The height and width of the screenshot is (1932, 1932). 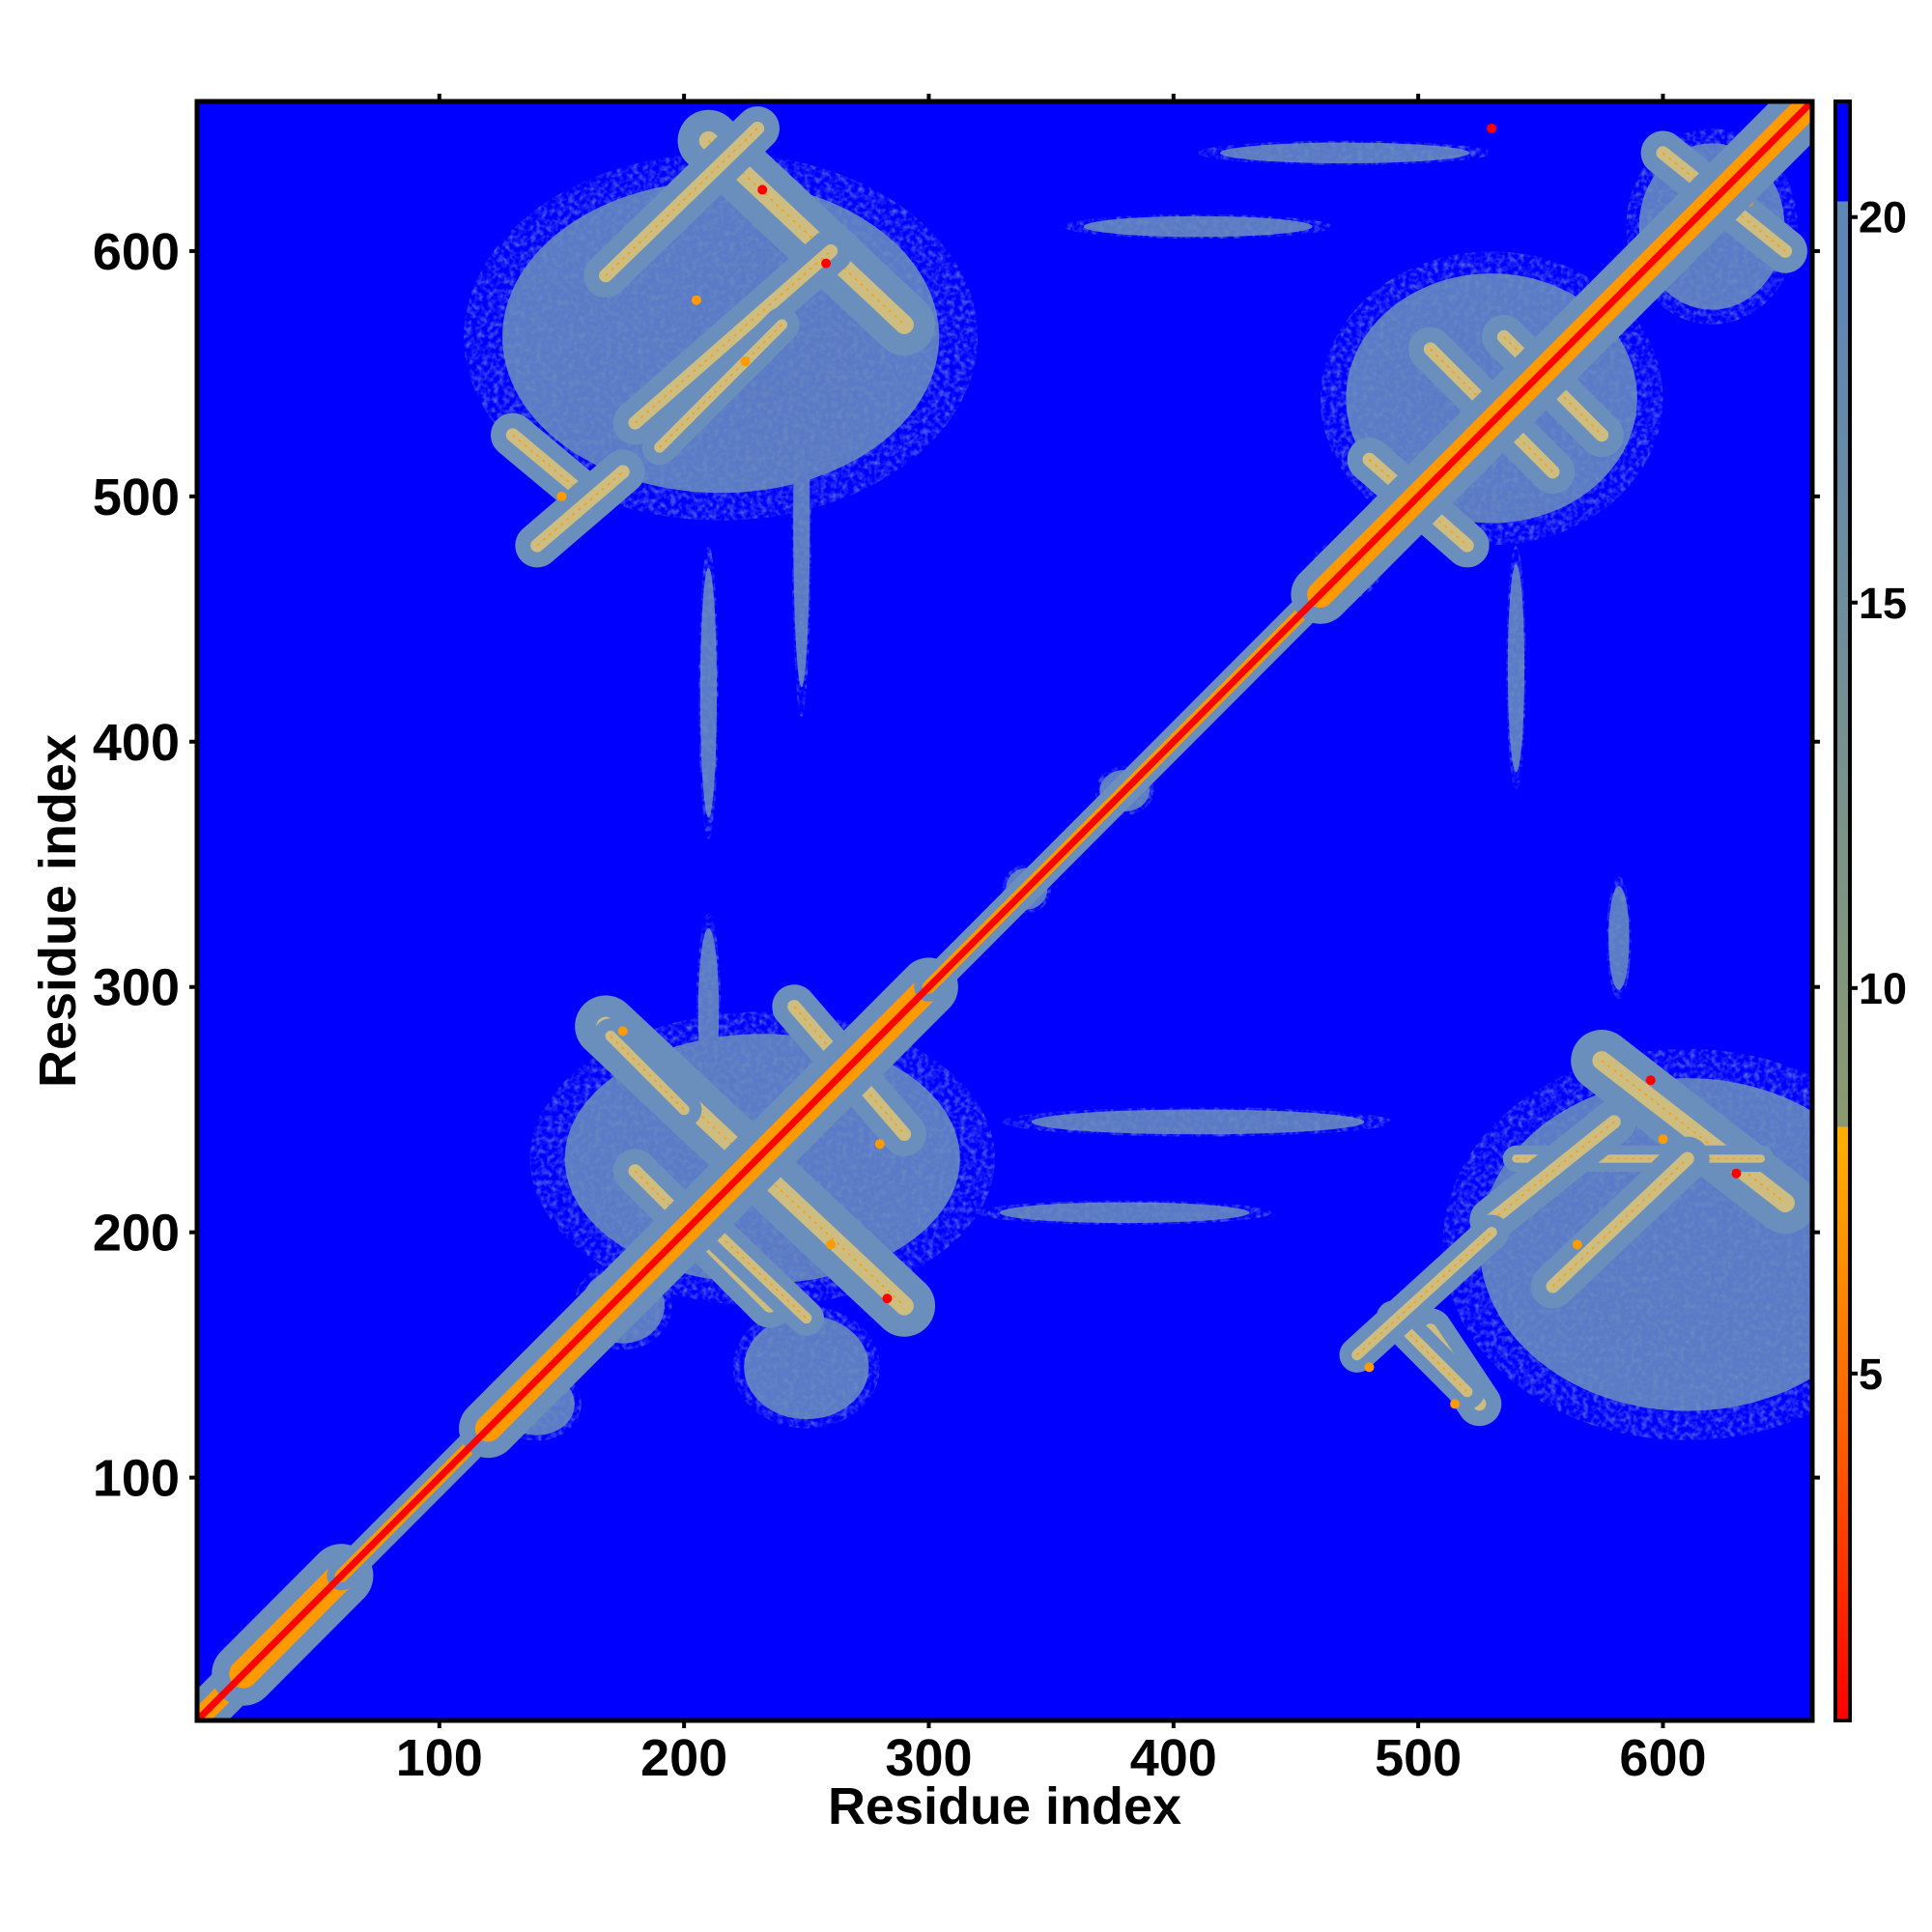 What do you see at coordinates (1418, 1758) in the screenshot?
I see `x-tick-label: 500` at bounding box center [1418, 1758].